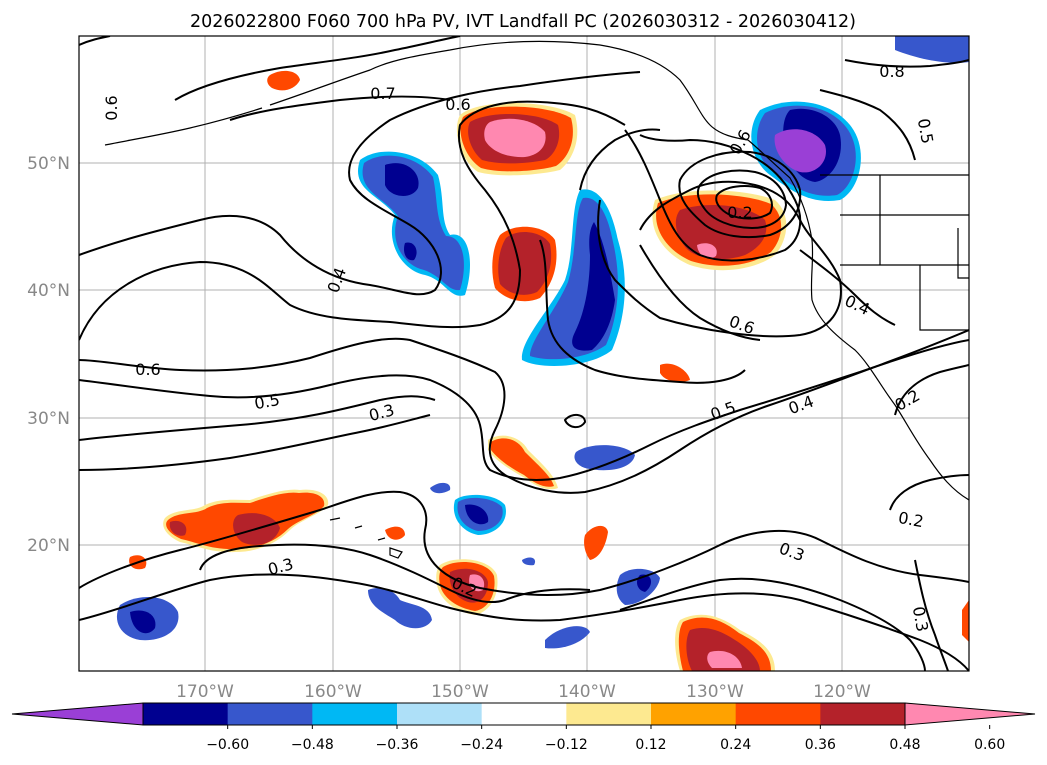  I want to click on lat-label-20n: 20°N, so click(48, 546).